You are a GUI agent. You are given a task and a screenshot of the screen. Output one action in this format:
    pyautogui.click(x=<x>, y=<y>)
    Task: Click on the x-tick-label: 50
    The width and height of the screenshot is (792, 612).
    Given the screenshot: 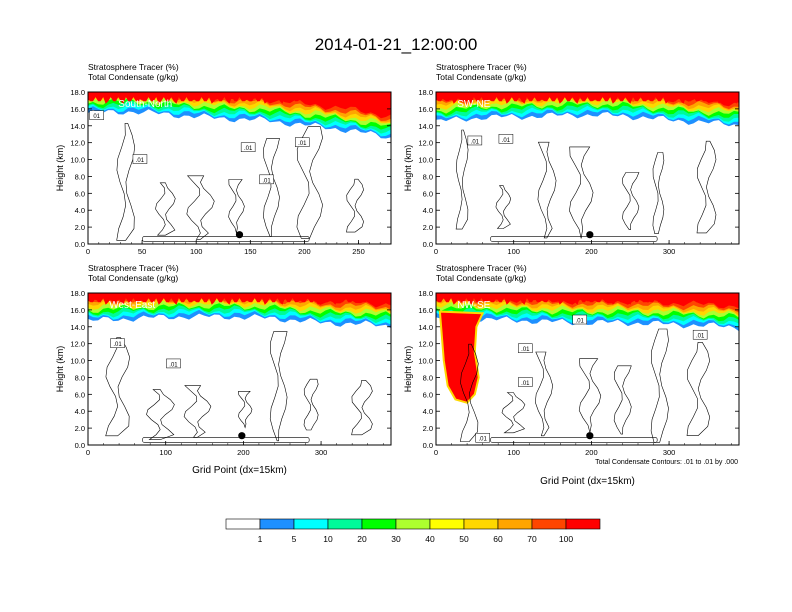 What is the action you would take?
    pyautogui.click(x=142, y=251)
    